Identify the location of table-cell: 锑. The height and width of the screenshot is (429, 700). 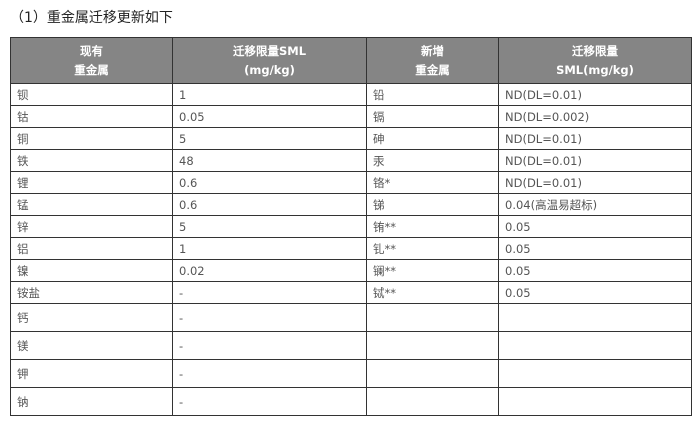
(432, 204).